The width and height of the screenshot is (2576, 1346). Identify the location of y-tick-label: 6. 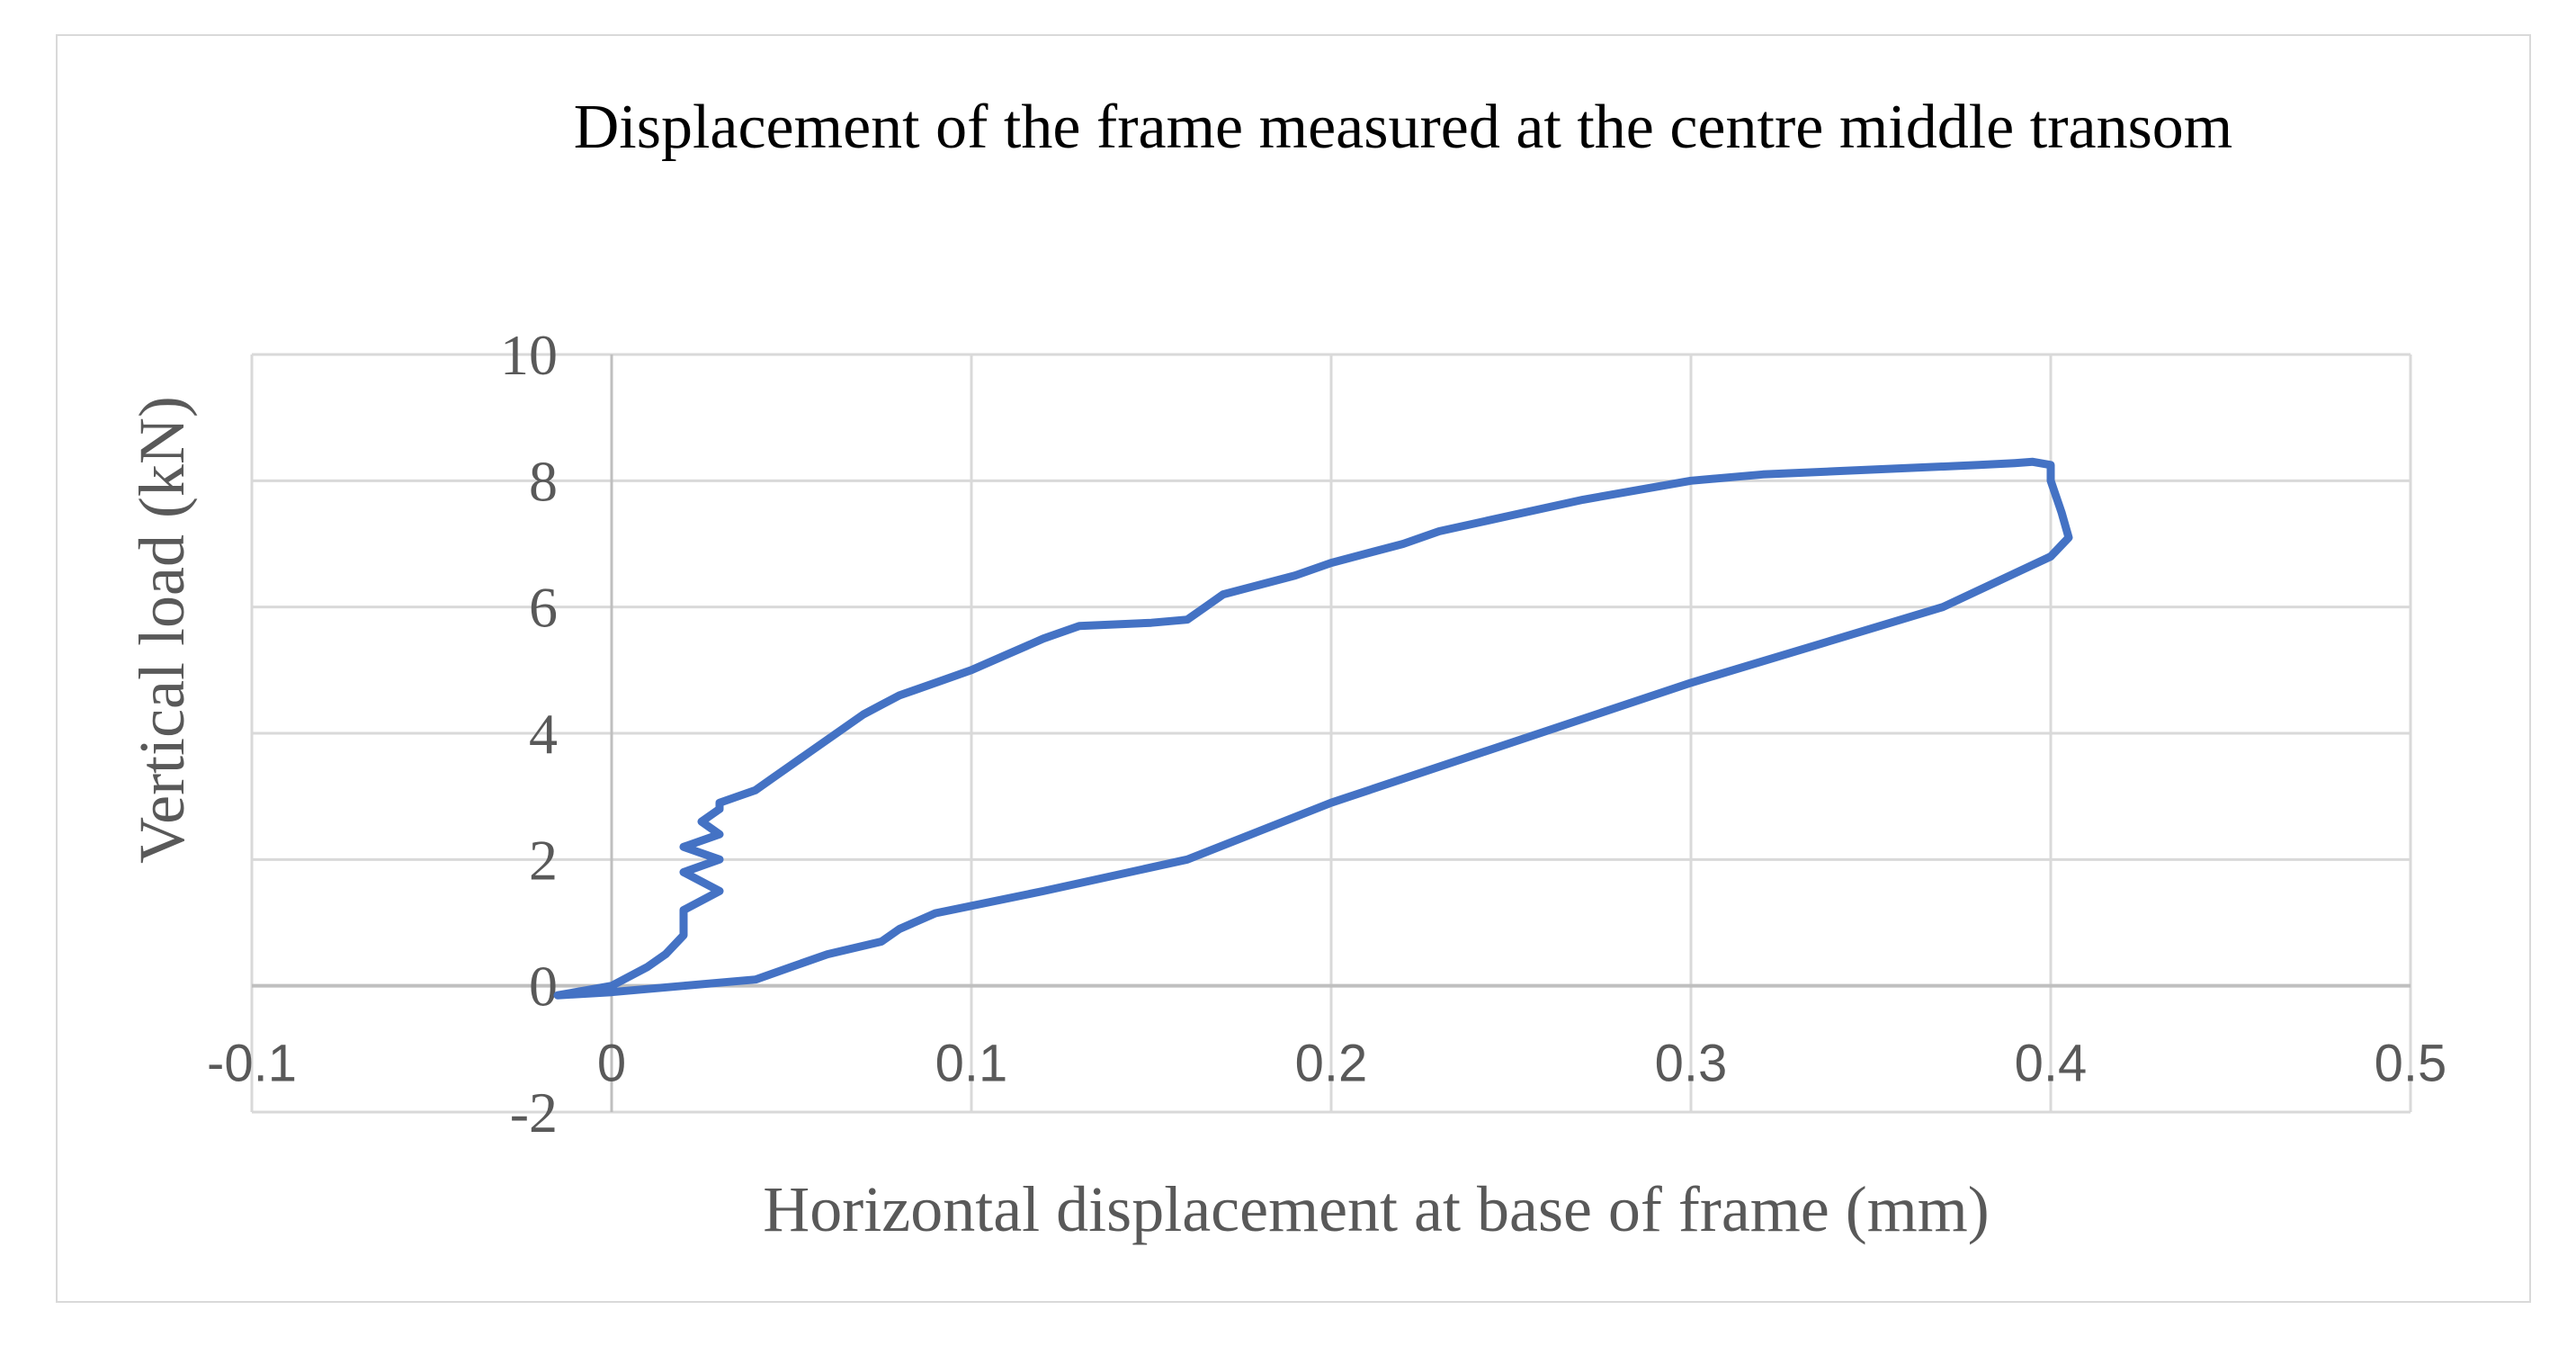
(543, 608).